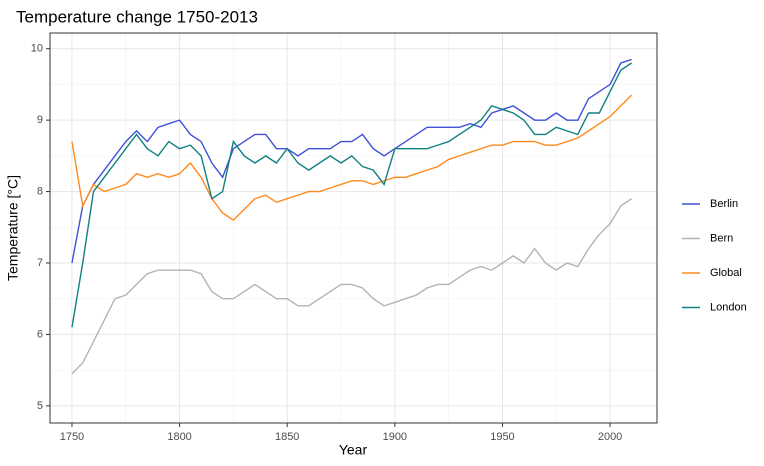 This screenshot has width=764, height=466. I want to click on legend-label: Berlin, so click(724, 204).